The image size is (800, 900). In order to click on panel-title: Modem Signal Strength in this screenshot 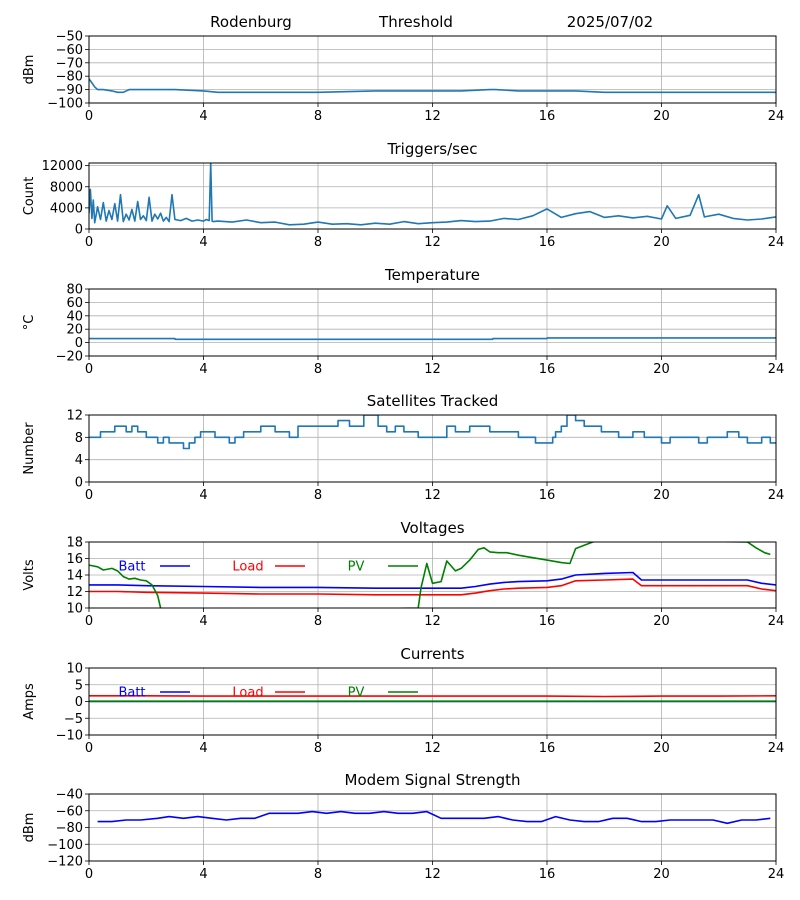, I will do `click(433, 780)`.